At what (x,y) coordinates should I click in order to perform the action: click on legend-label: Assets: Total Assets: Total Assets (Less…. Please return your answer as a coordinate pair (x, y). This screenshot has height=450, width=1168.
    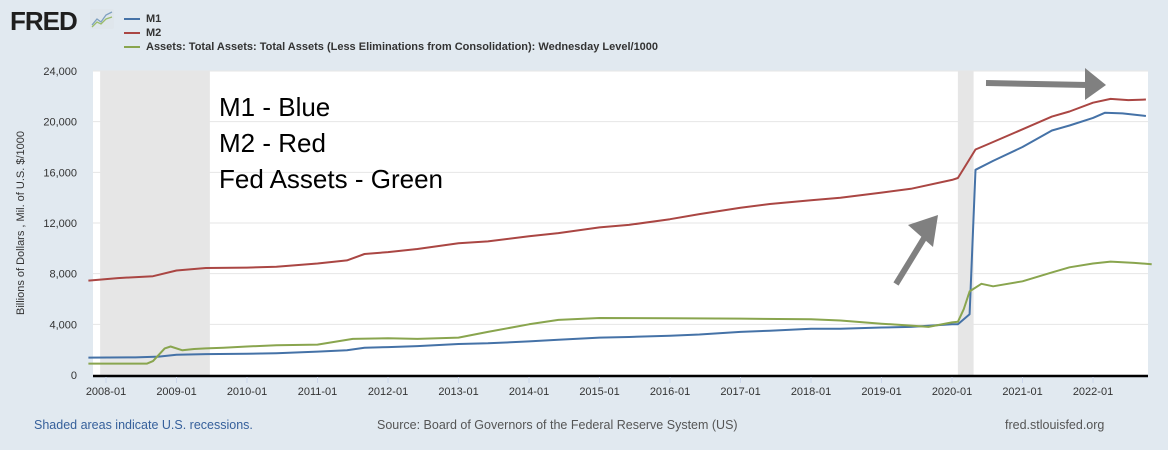
    Looking at the image, I should click on (402, 47).